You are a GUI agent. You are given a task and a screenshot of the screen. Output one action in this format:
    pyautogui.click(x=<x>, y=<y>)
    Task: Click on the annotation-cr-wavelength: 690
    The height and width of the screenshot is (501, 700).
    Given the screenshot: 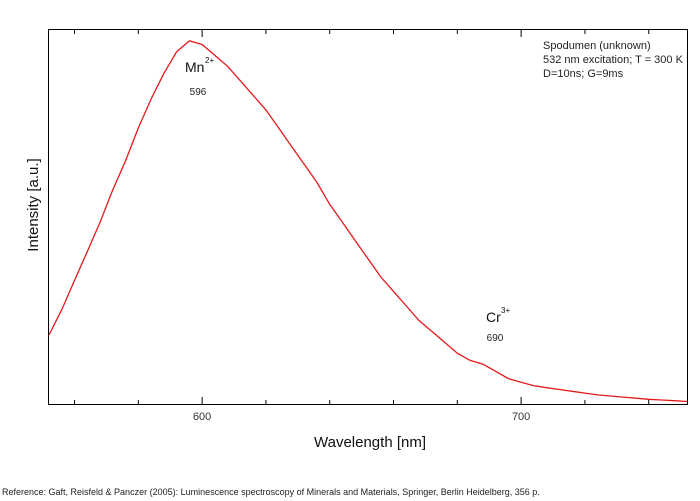 What is the action you would take?
    pyautogui.click(x=495, y=338)
    